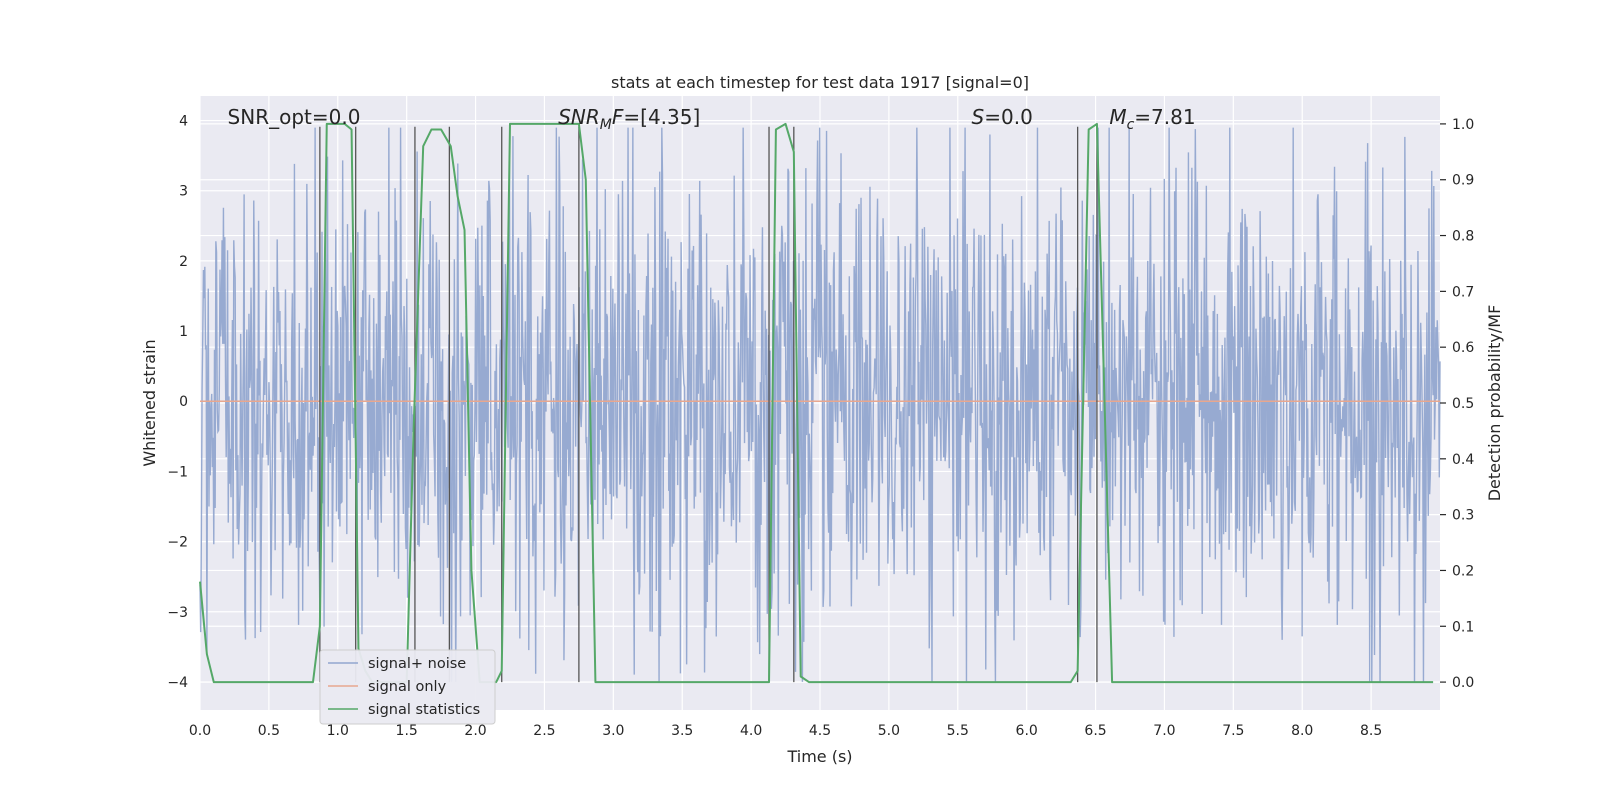 This screenshot has width=1600, height=800. I want to click on x-tick-label: 8.0, so click(1302, 731).